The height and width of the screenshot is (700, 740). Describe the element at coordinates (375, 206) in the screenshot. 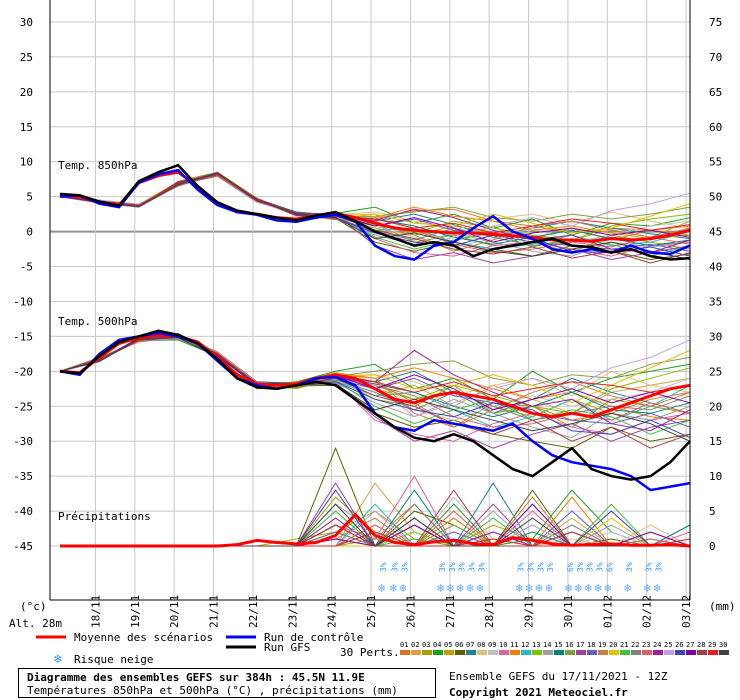

I see `series-mean-t850-line` at that location.